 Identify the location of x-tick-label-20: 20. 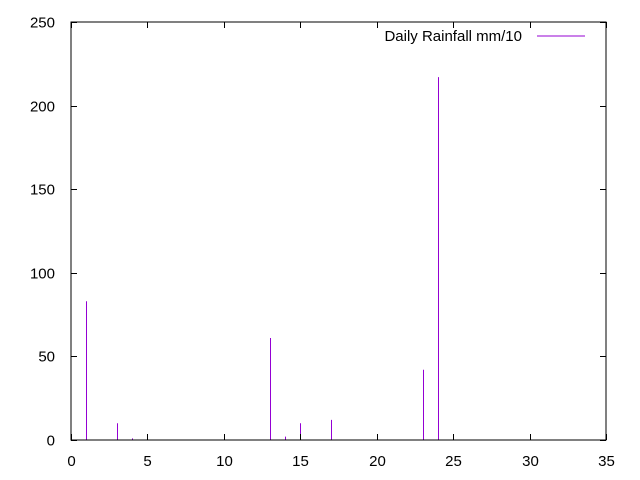
(377, 461).